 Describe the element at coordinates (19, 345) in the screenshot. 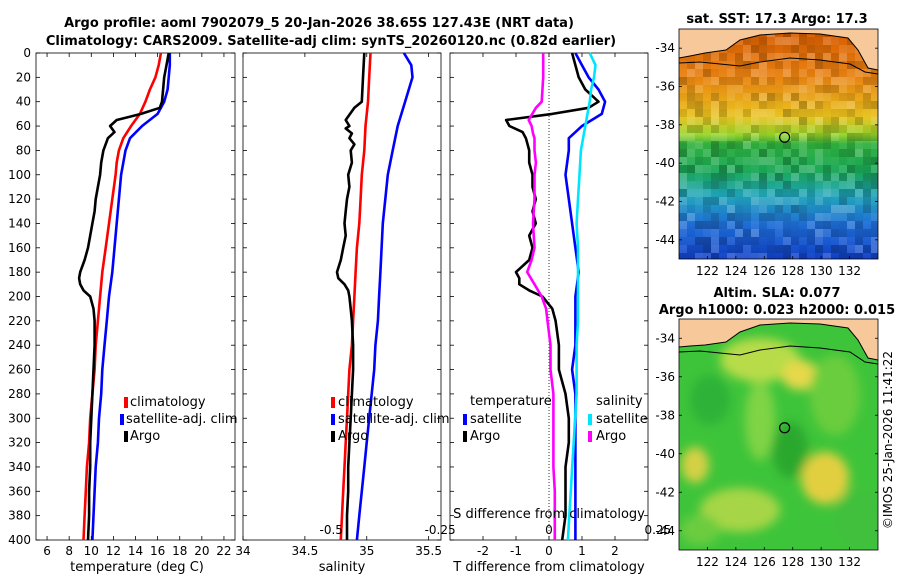

I see `depth-tick-label: 240` at that location.